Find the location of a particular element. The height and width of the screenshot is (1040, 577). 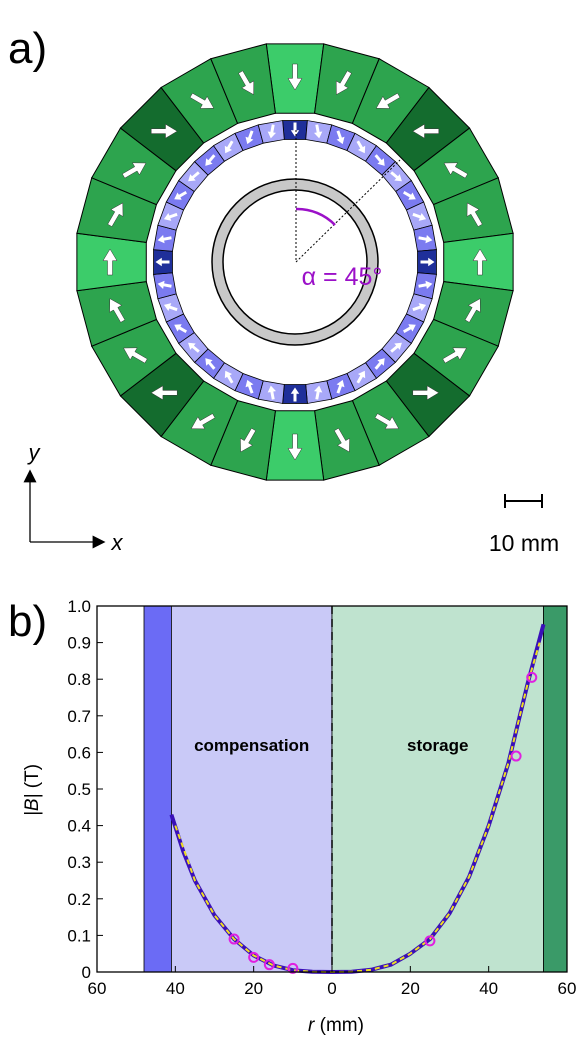

region-label: compensation is located at coordinates (251, 745).